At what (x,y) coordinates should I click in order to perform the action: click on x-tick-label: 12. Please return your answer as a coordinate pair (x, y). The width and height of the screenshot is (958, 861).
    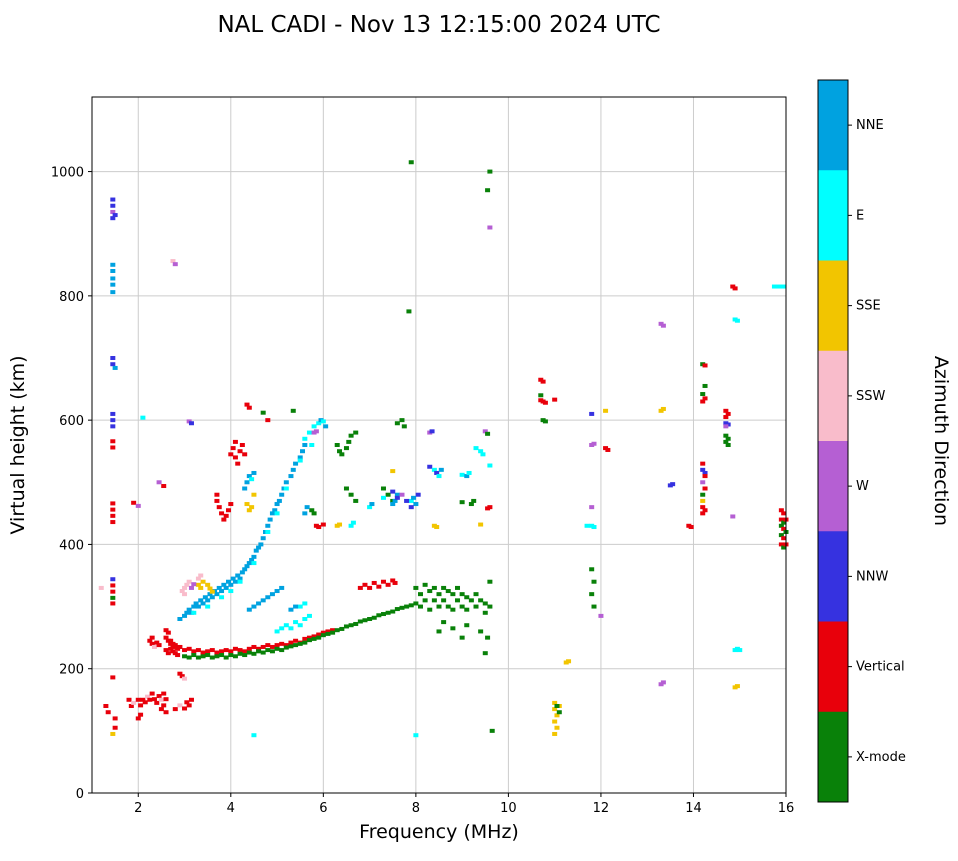
    Looking at the image, I should click on (601, 808).